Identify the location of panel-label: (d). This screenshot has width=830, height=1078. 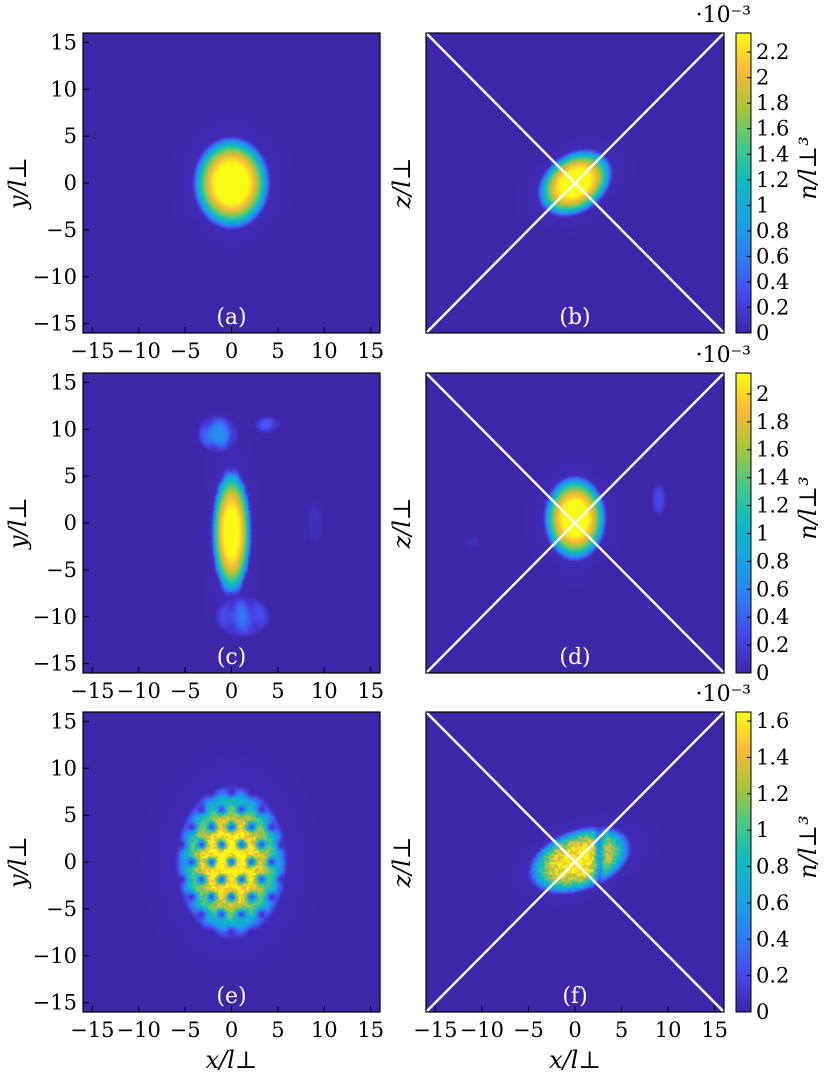
(574, 657).